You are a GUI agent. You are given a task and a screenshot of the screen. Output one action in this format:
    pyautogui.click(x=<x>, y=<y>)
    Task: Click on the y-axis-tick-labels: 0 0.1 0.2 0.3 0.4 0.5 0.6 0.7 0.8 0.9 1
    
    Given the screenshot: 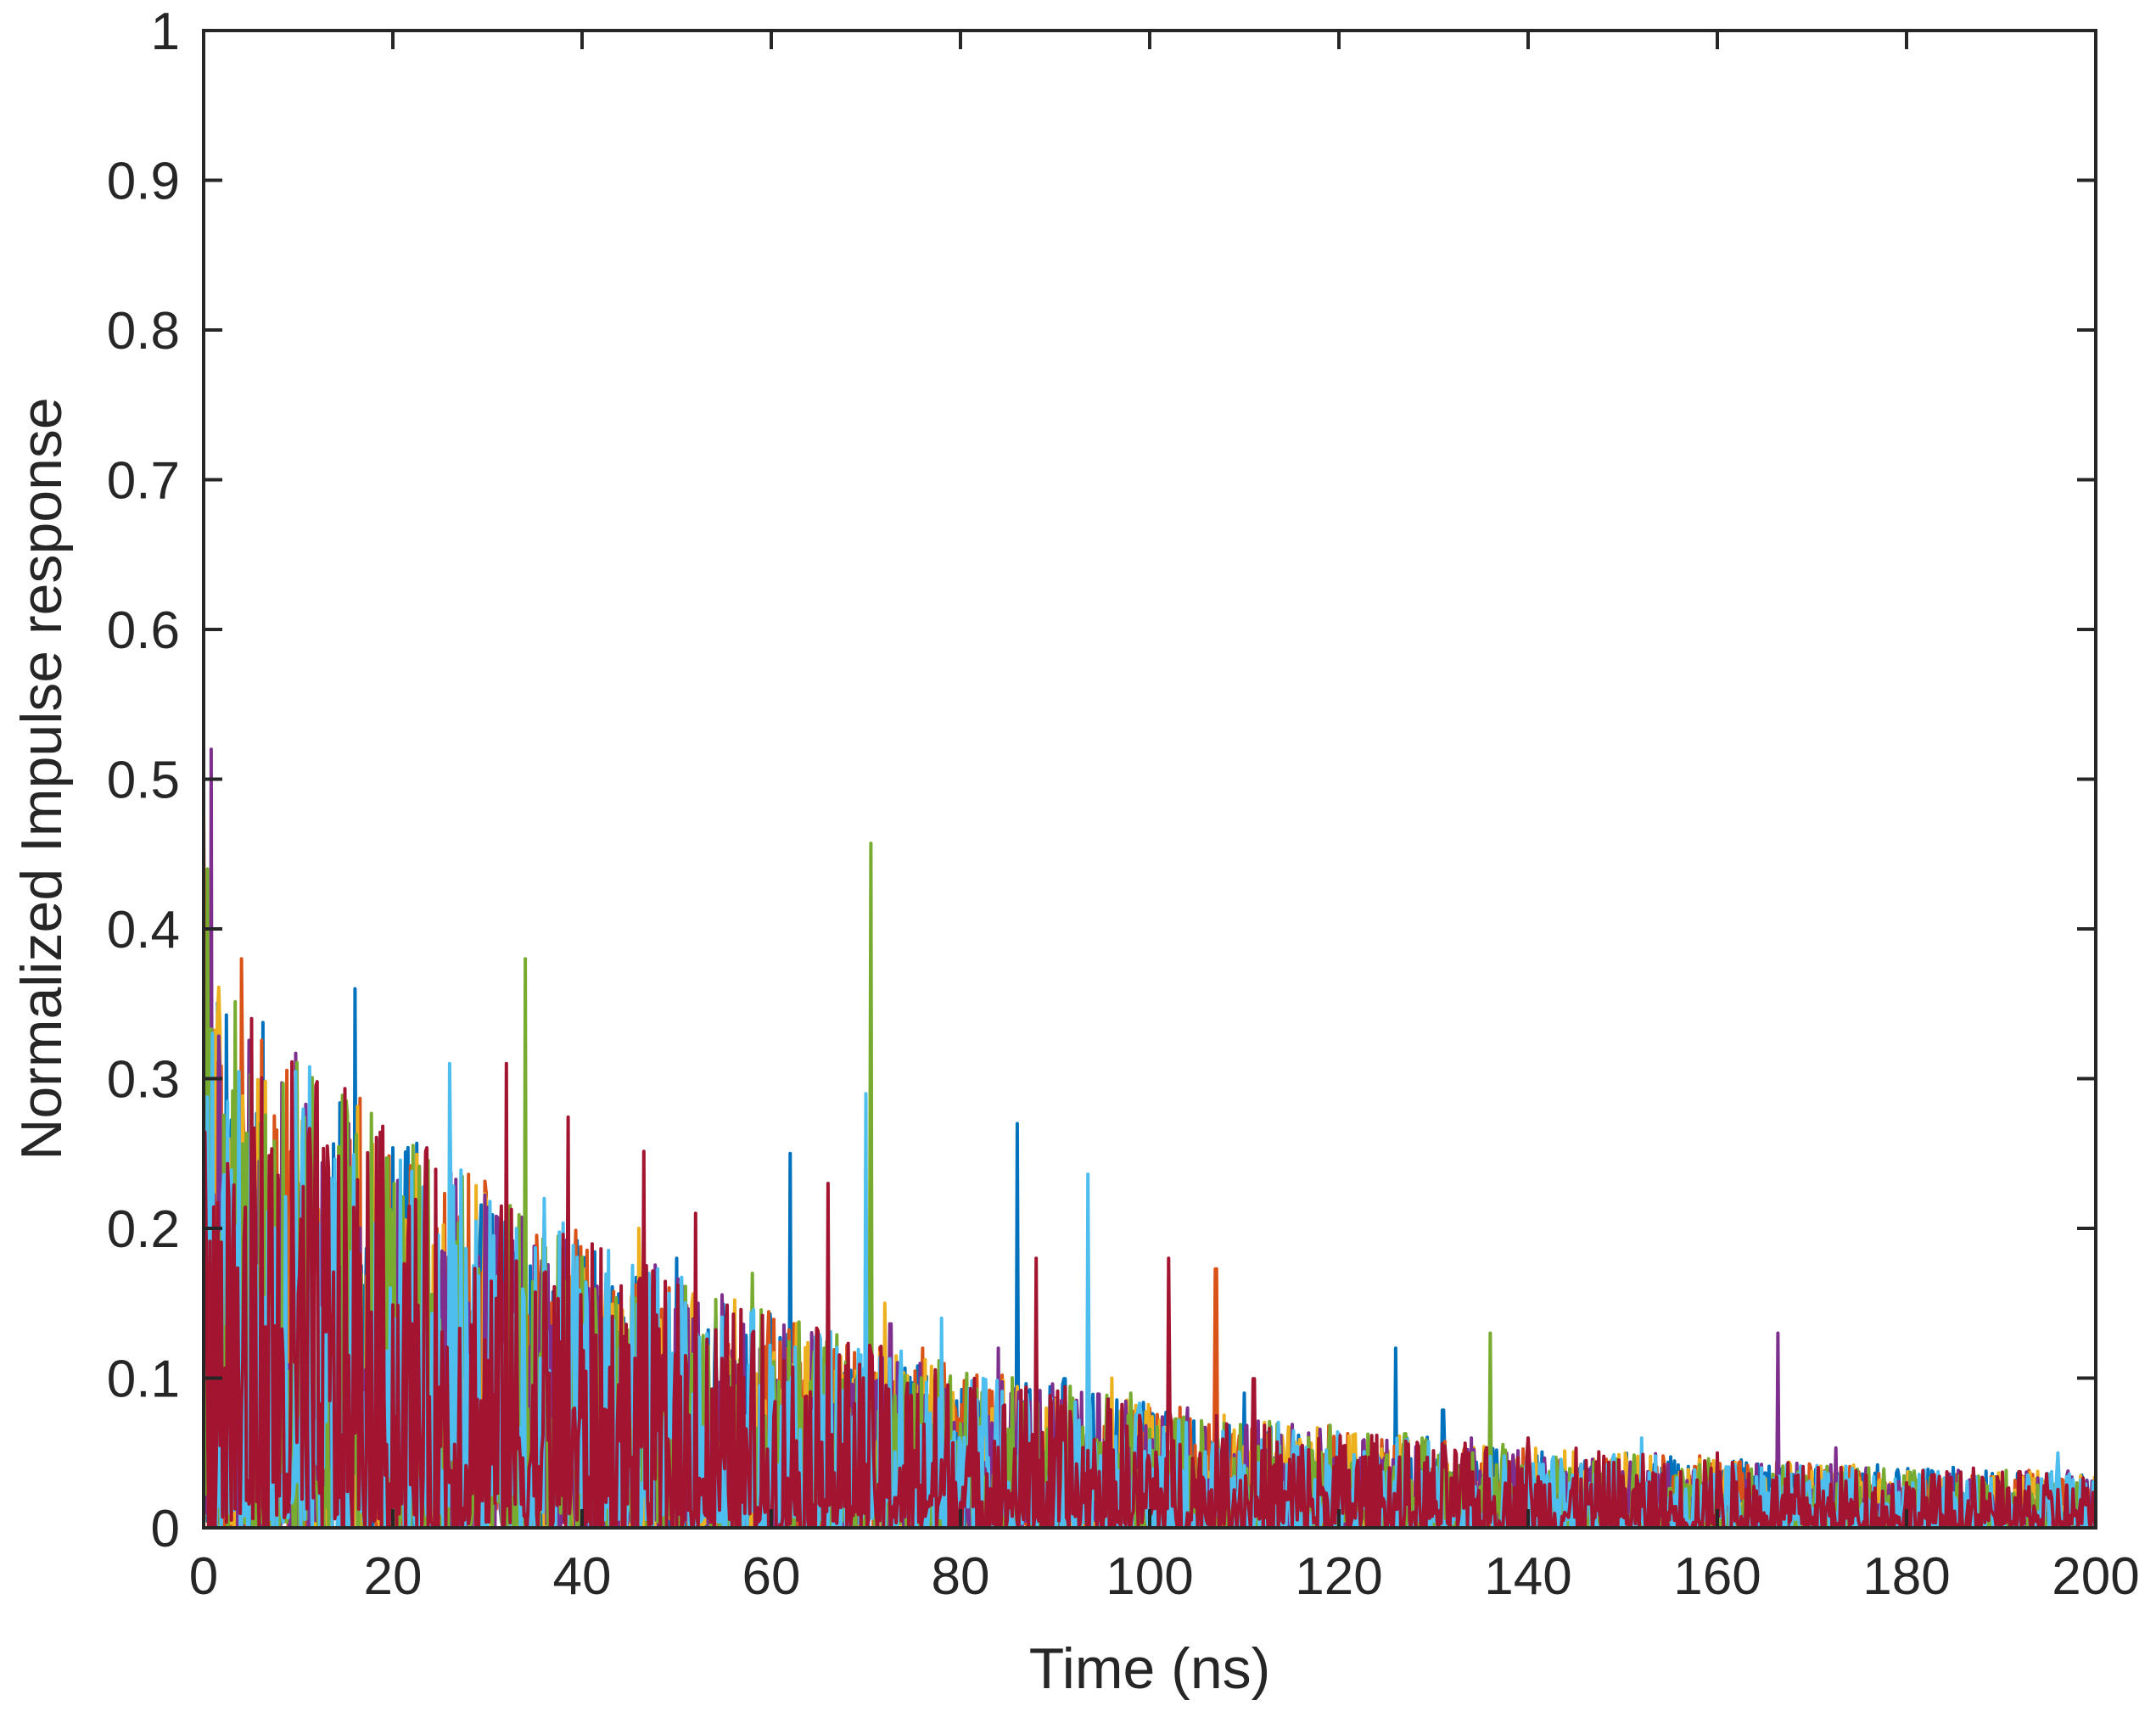 What is the action you would take?
    pyautogui.click(x=143, y=781)
    